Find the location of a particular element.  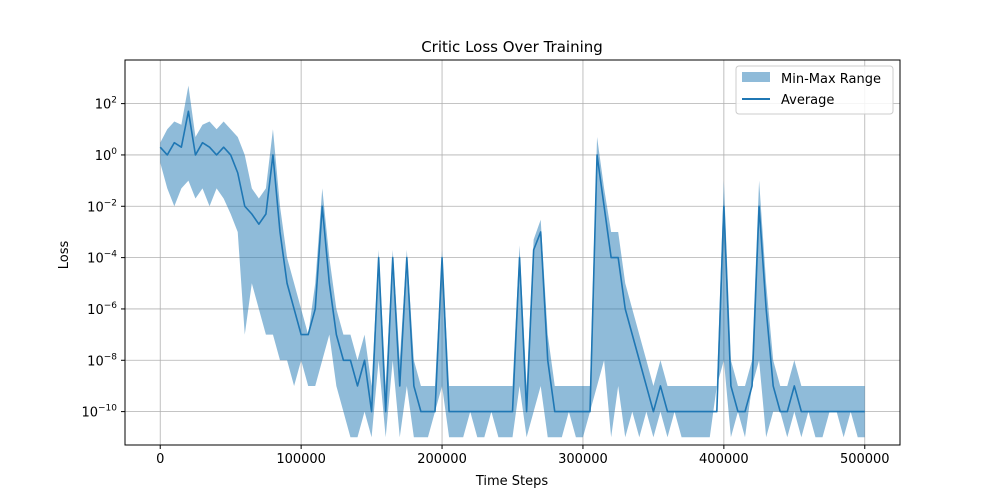

x-tick-label-3: 300000 is located at coordinates (583, 459).